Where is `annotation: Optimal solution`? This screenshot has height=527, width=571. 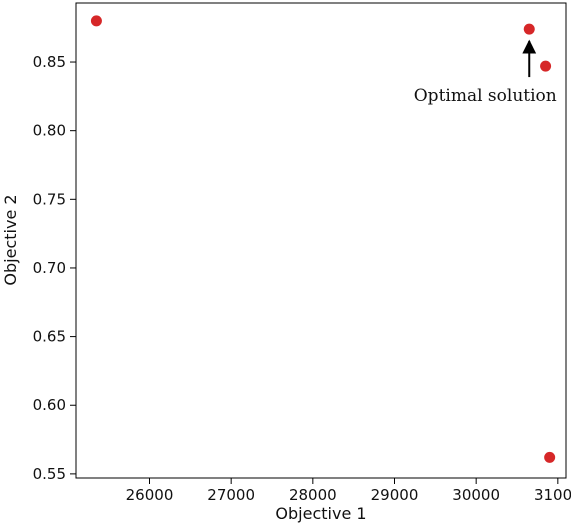 annotation: Optimal solution is located at coordinates (485, 72).